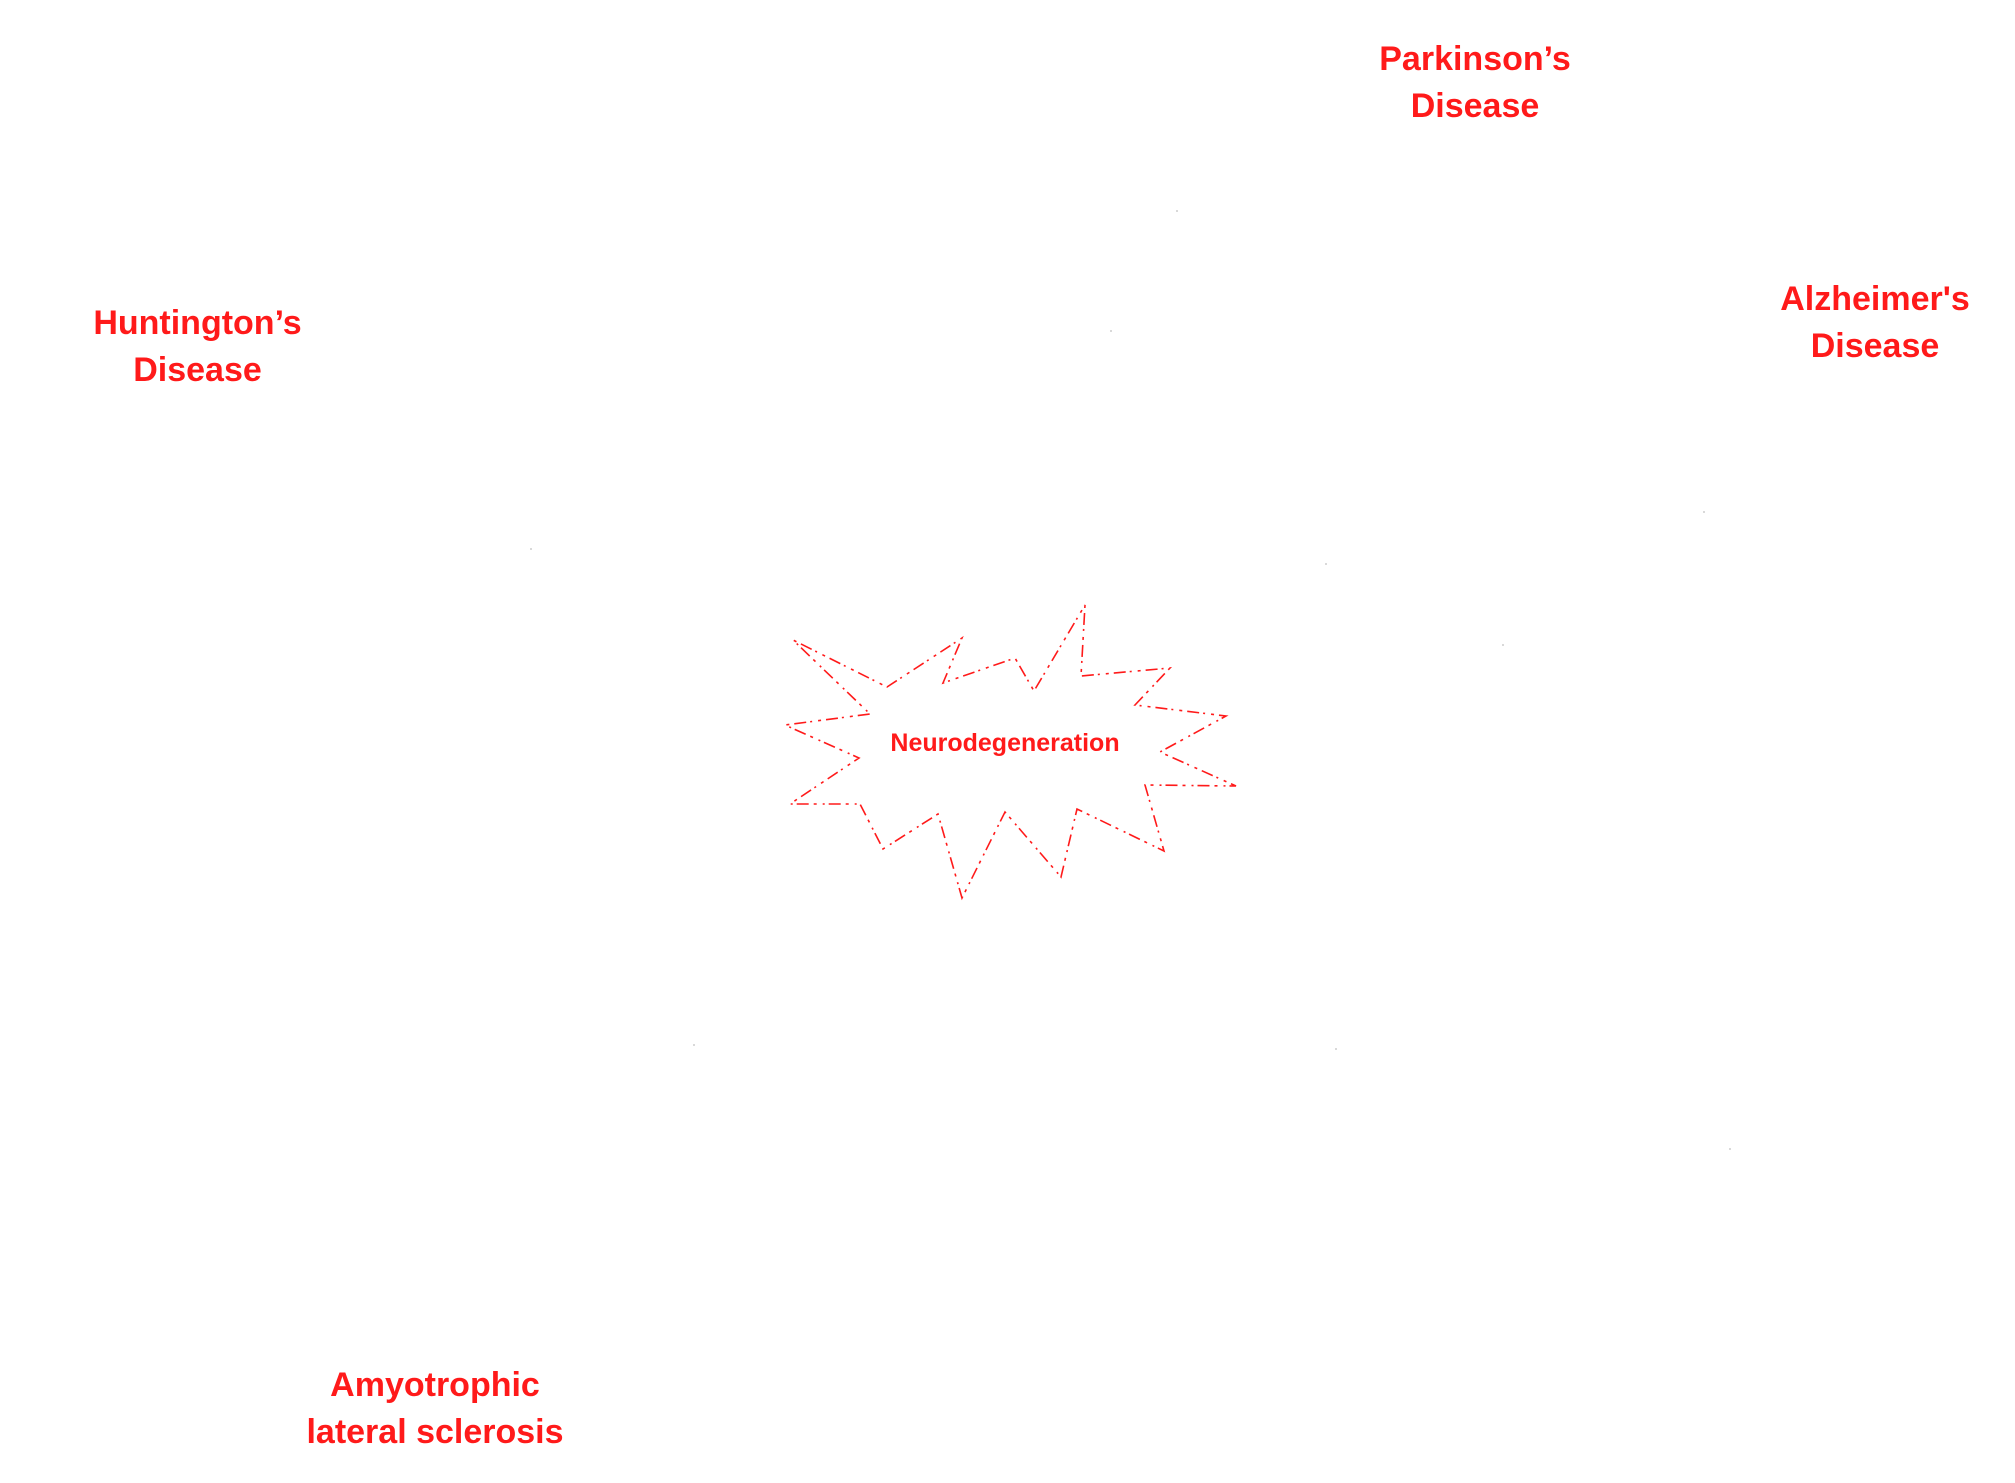 This screenshot has width=2015, height=1483. I want to click on node-als-line-2: lateral sclerosis, so click(435, 1432).